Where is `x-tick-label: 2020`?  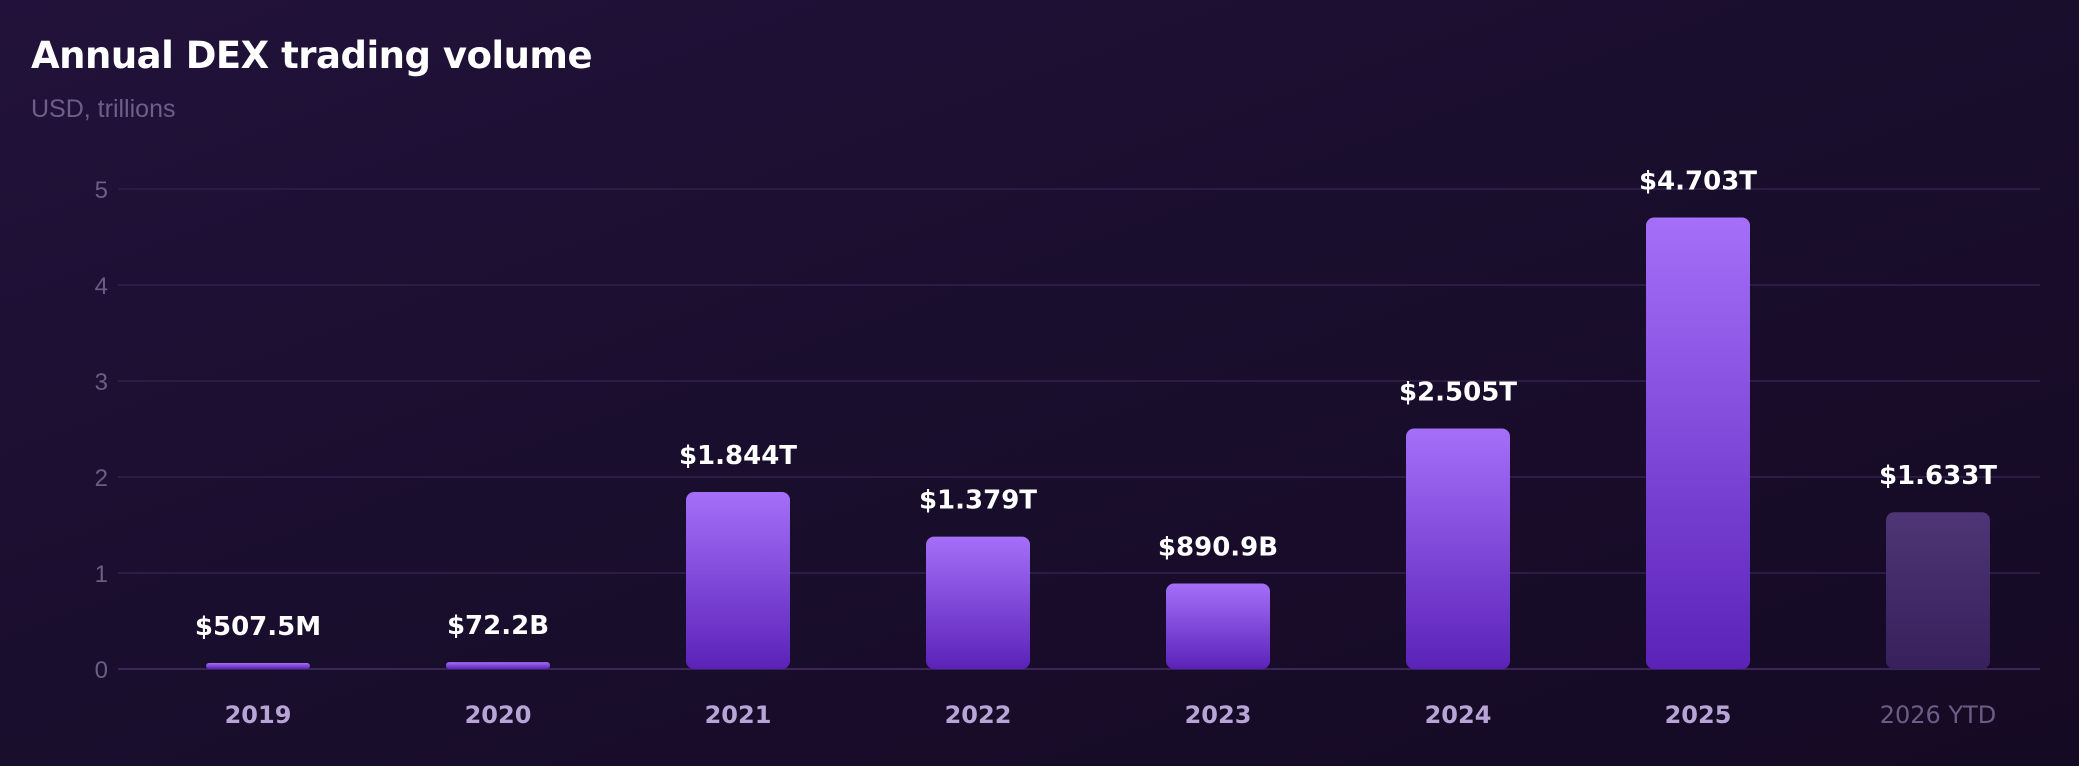
x-tick-label: 2020 is located at coordinates (498, 715).